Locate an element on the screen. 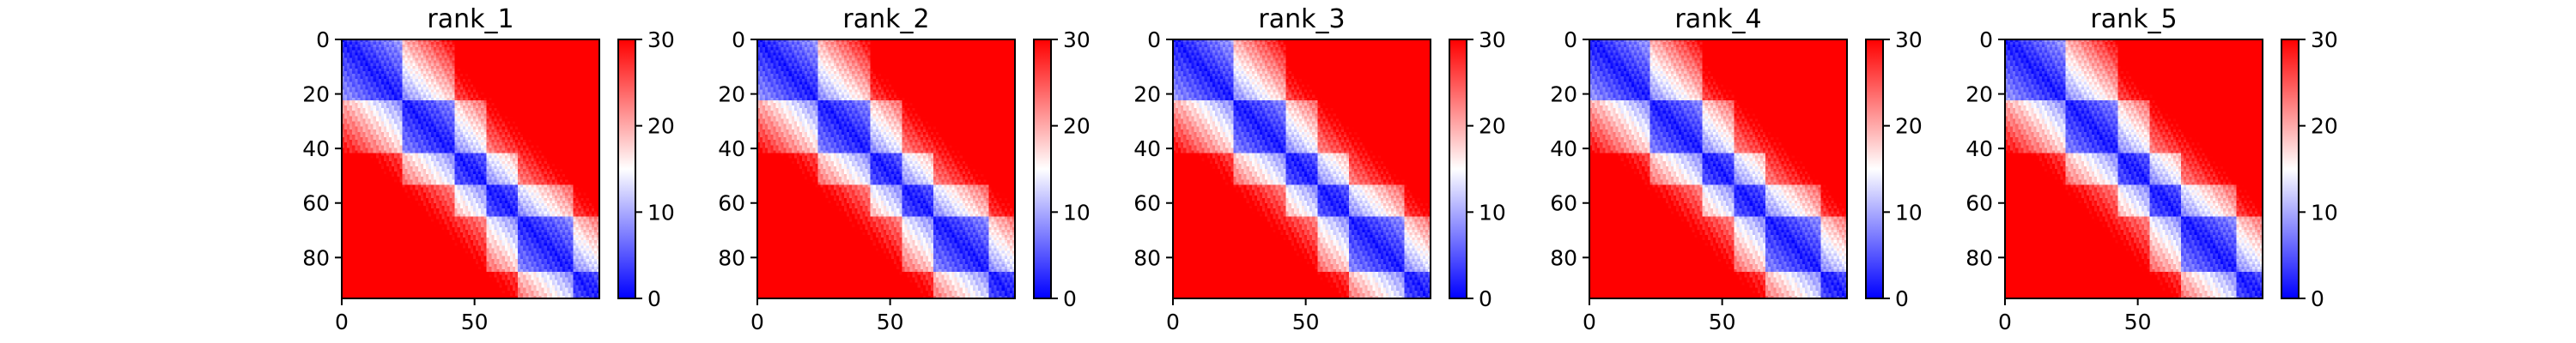 The height and width of the screenshot is (343, 2576). panel-title: rank_4 is located at coordinates (1718, 19).